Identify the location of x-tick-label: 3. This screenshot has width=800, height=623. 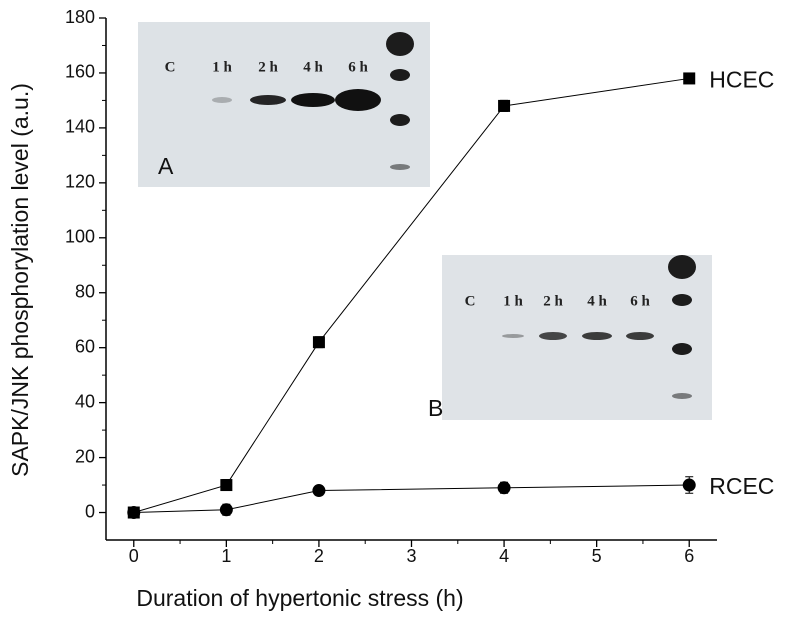
(411, 556).